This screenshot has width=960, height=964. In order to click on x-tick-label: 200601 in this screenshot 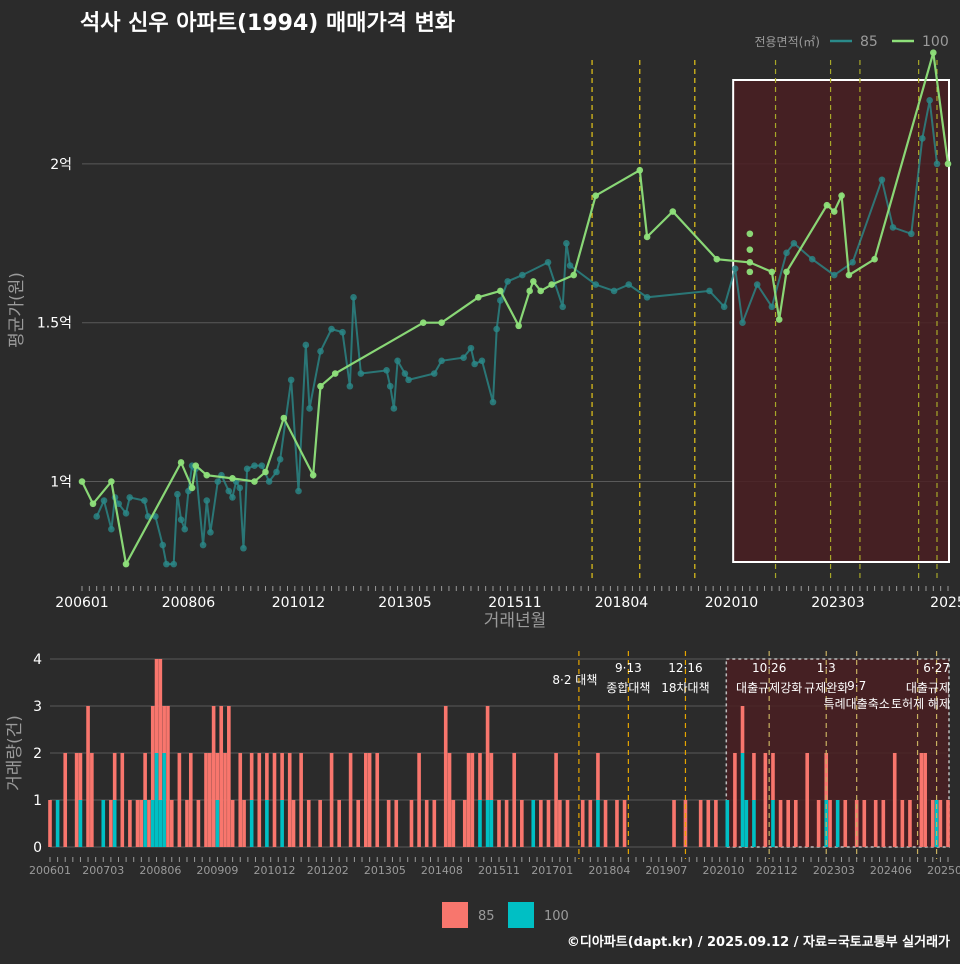, I will do `click(81, 603)`.